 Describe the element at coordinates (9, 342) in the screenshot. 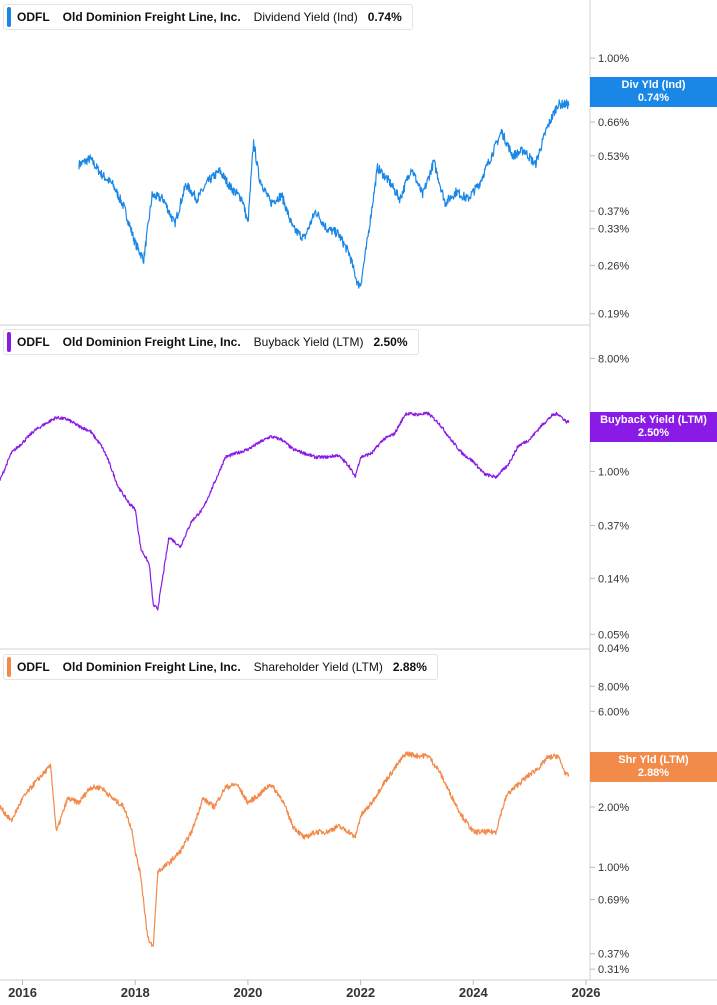

I see `buyback-swatch` at that location.